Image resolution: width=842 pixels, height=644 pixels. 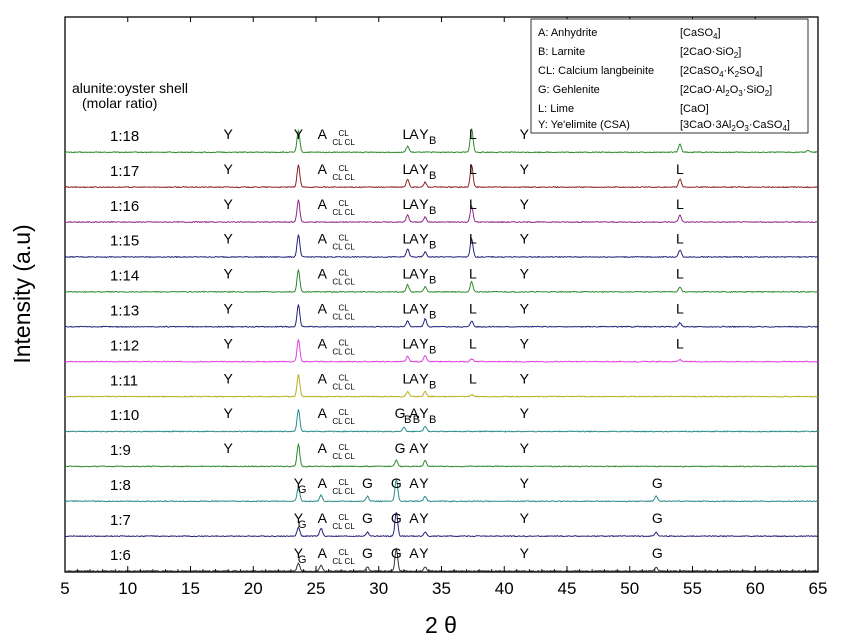 I want to click on x-tick-label-40: 40, so click(x=504, y=588).